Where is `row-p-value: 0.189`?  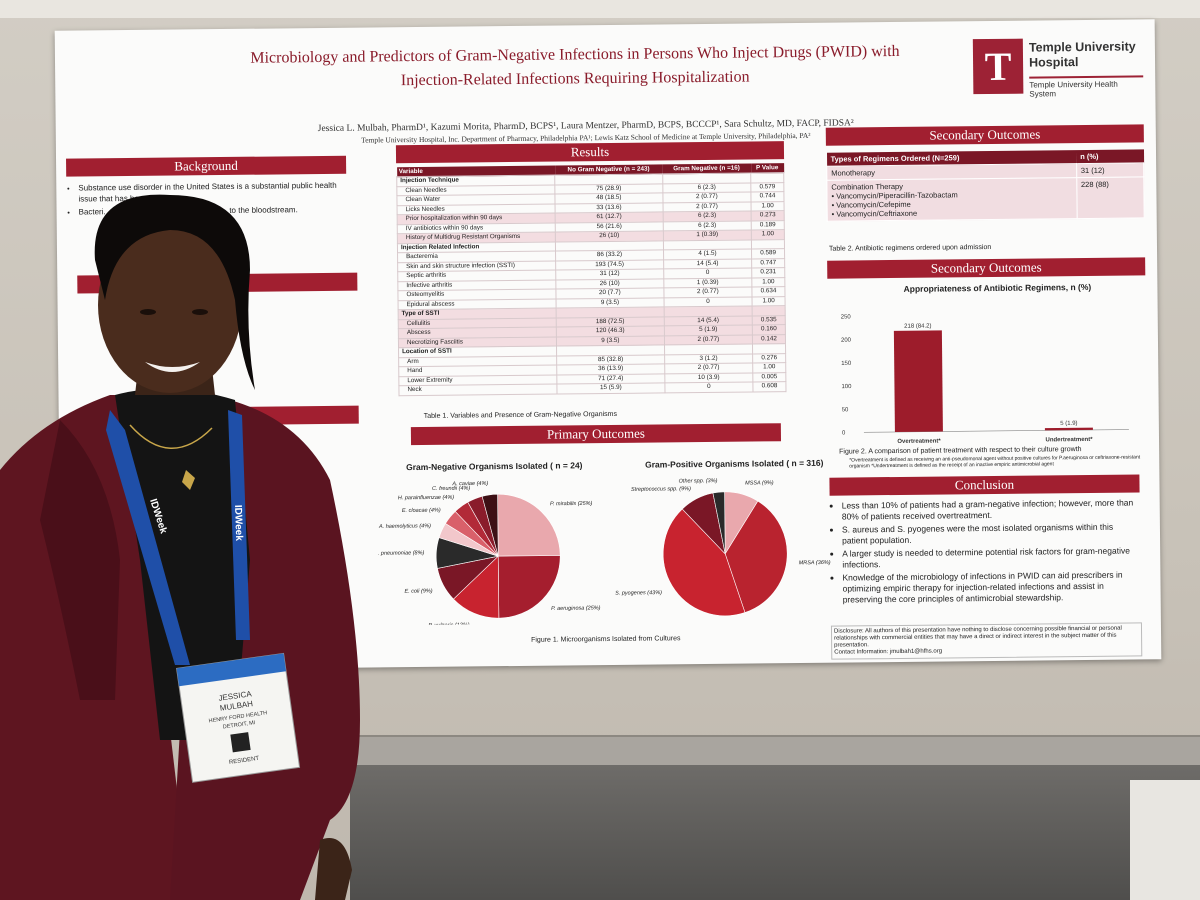 row-p-value: 0.189 is located at coordinates (768, 225).